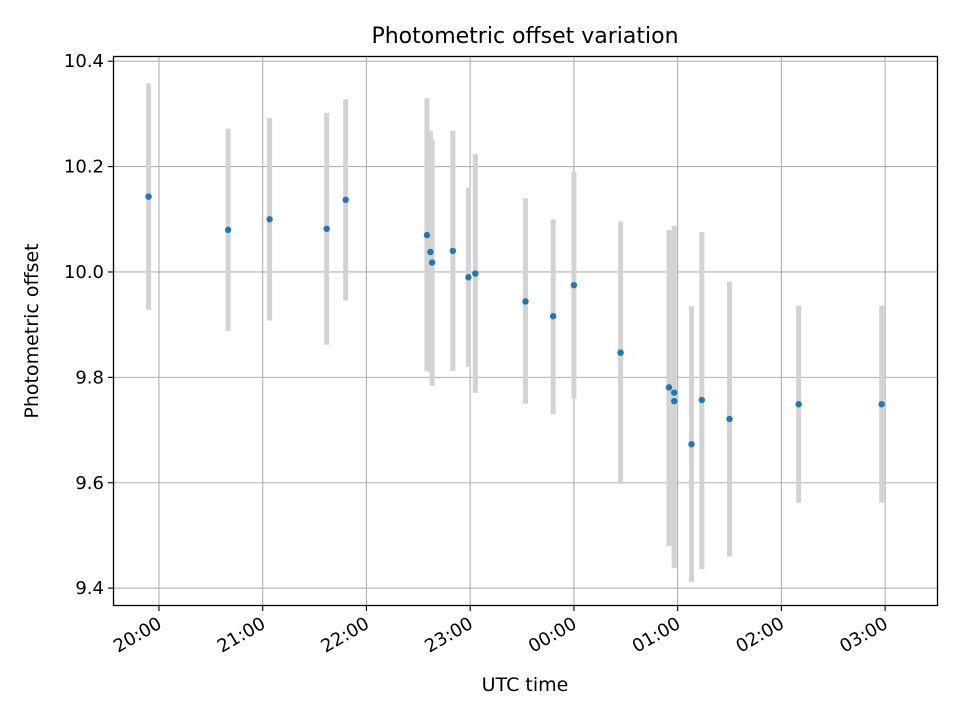 Image resolution: width=960 pixels, height=720 pixels. Describe the element at coordinates (84, 167) in the screenshot. I see `y-tick-label: 10.2` at that location.